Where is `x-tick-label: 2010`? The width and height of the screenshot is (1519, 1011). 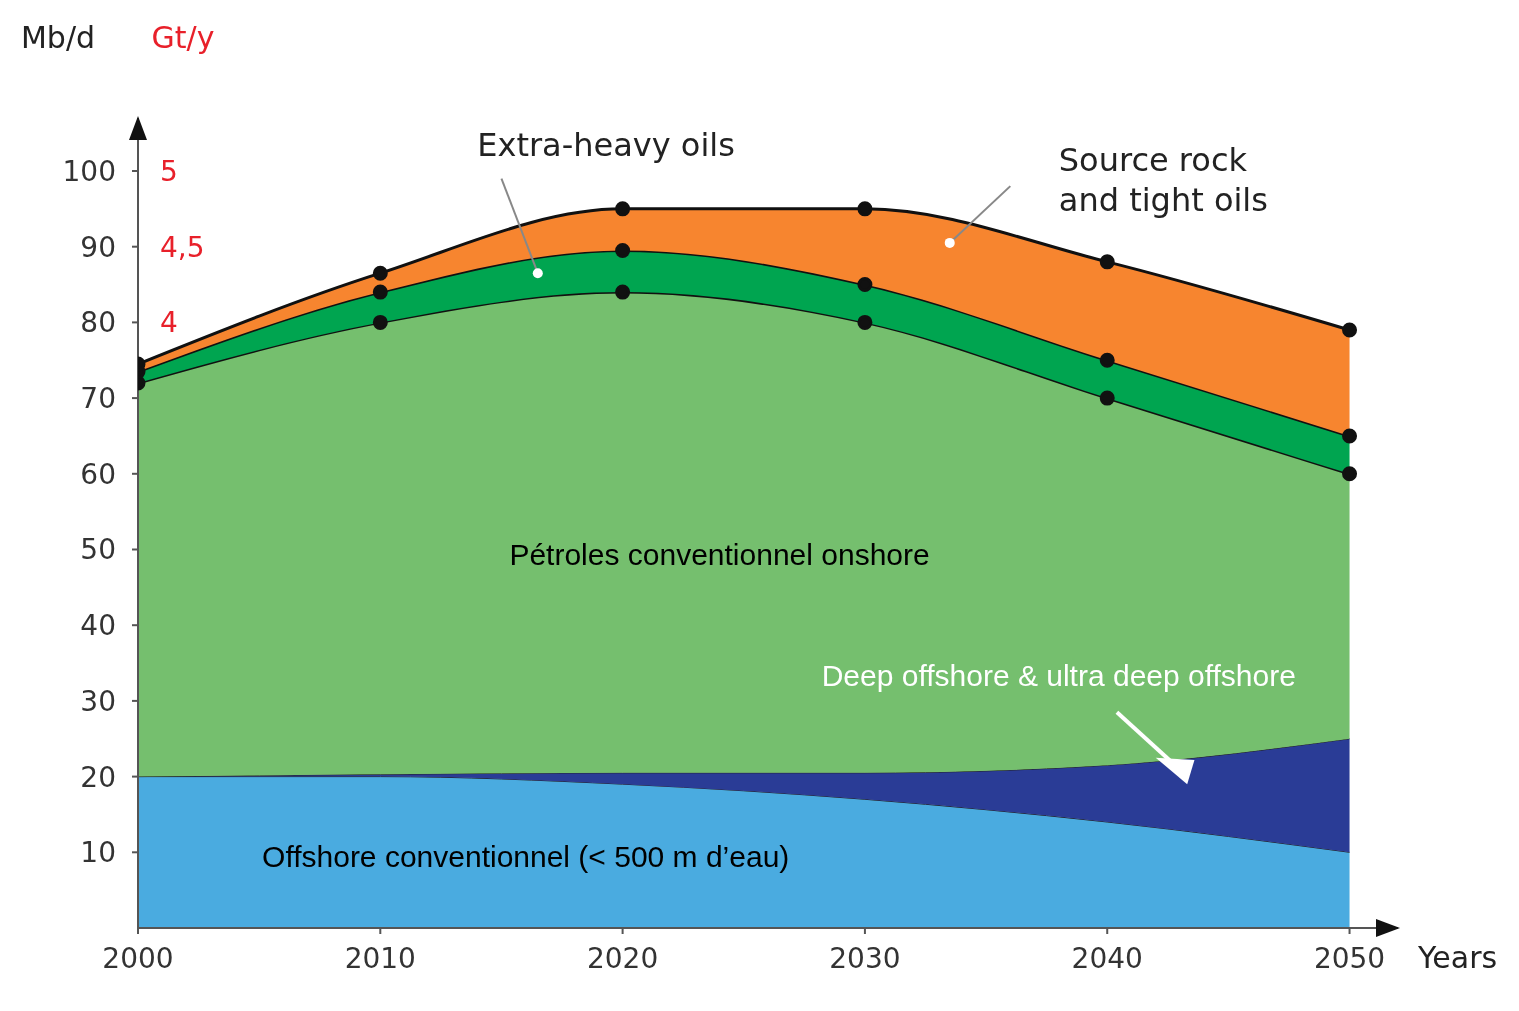 x-tick-label: 2010 is located at coordinates (380, 958).